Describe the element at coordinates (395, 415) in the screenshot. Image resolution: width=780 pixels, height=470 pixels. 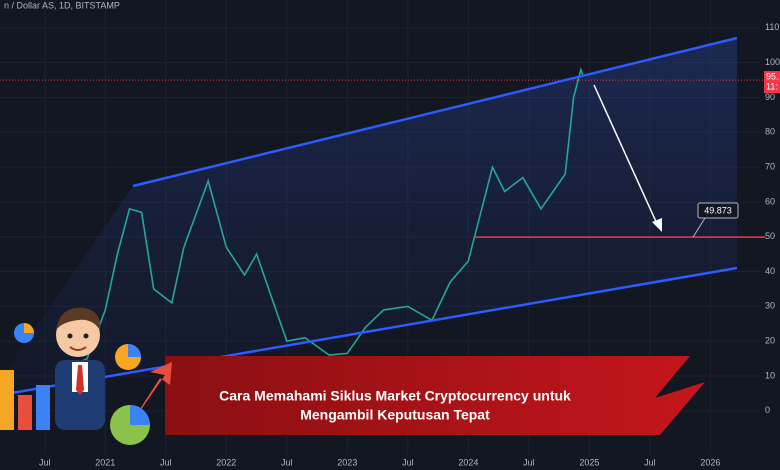
I see `banner-line: Mengambil Keputusan Tepat` at that location.